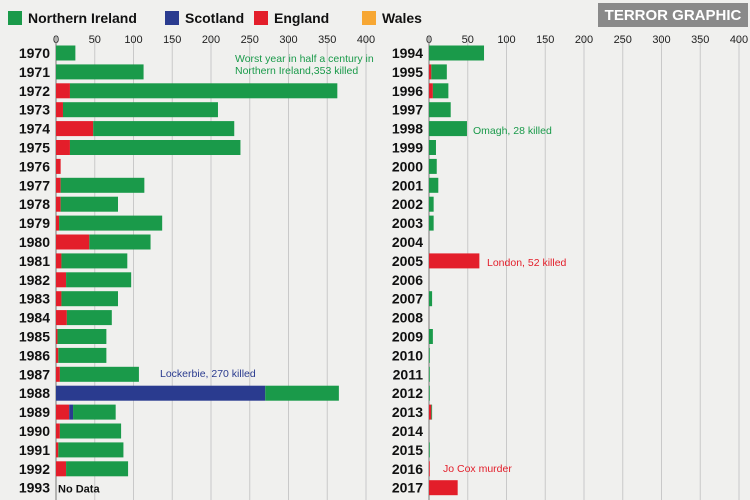  I want to click on legend-swatch-wales, so click(369, 18).